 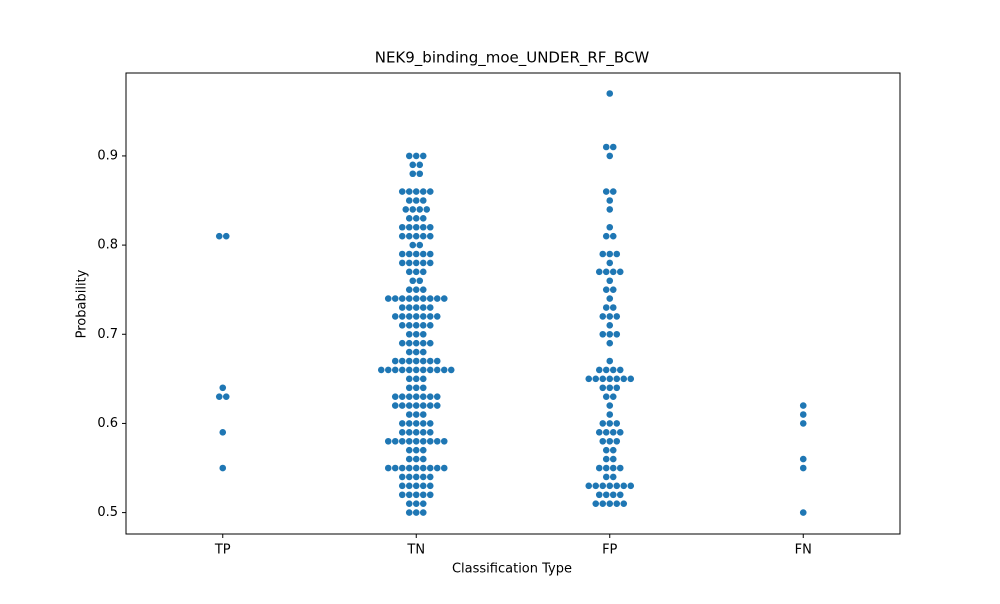 I want to click on x-tick-label: TN, so click(x=415, y=550).